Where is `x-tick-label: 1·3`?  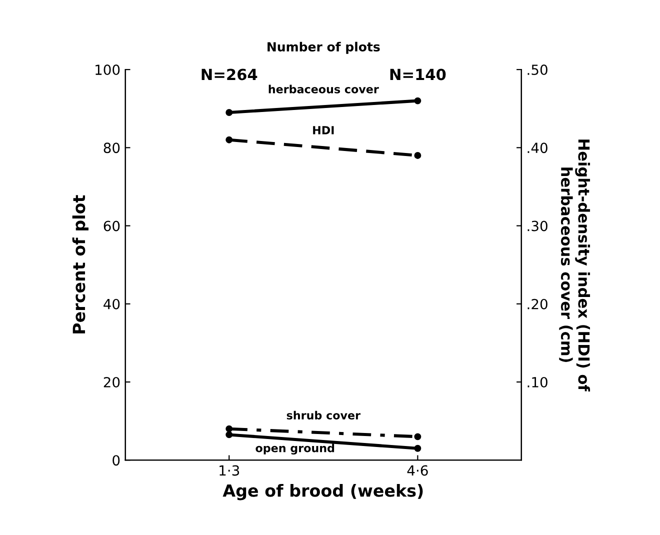 x-tick-label: 1·3 is located at coordinates (230, 470).